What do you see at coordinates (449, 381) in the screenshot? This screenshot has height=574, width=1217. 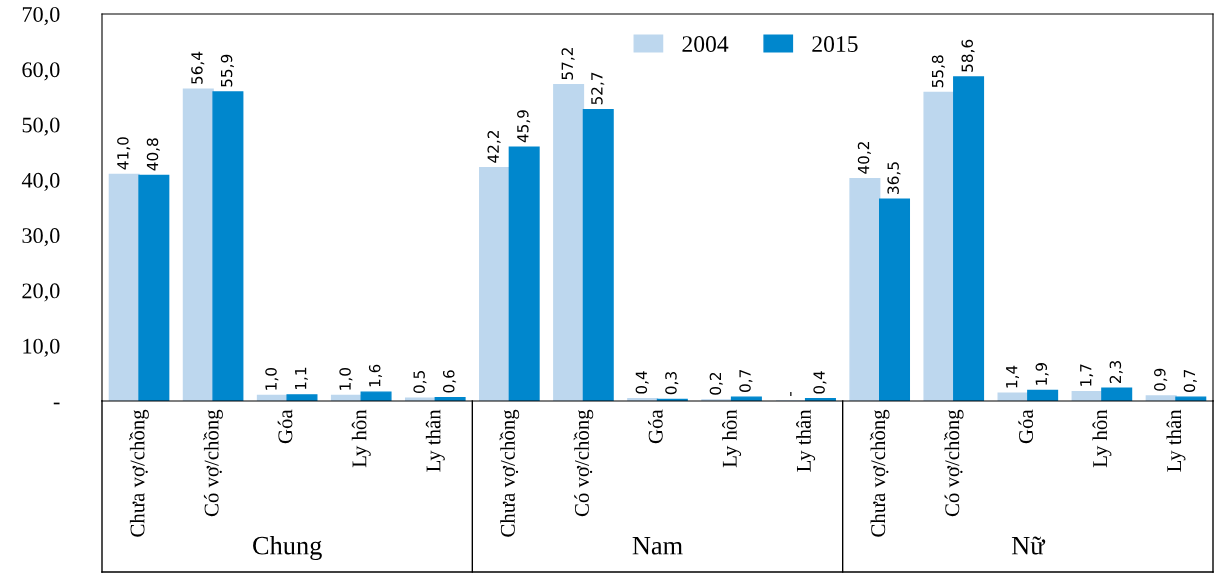 I see `data-label: 0,6` at bounding box center [449, 381].